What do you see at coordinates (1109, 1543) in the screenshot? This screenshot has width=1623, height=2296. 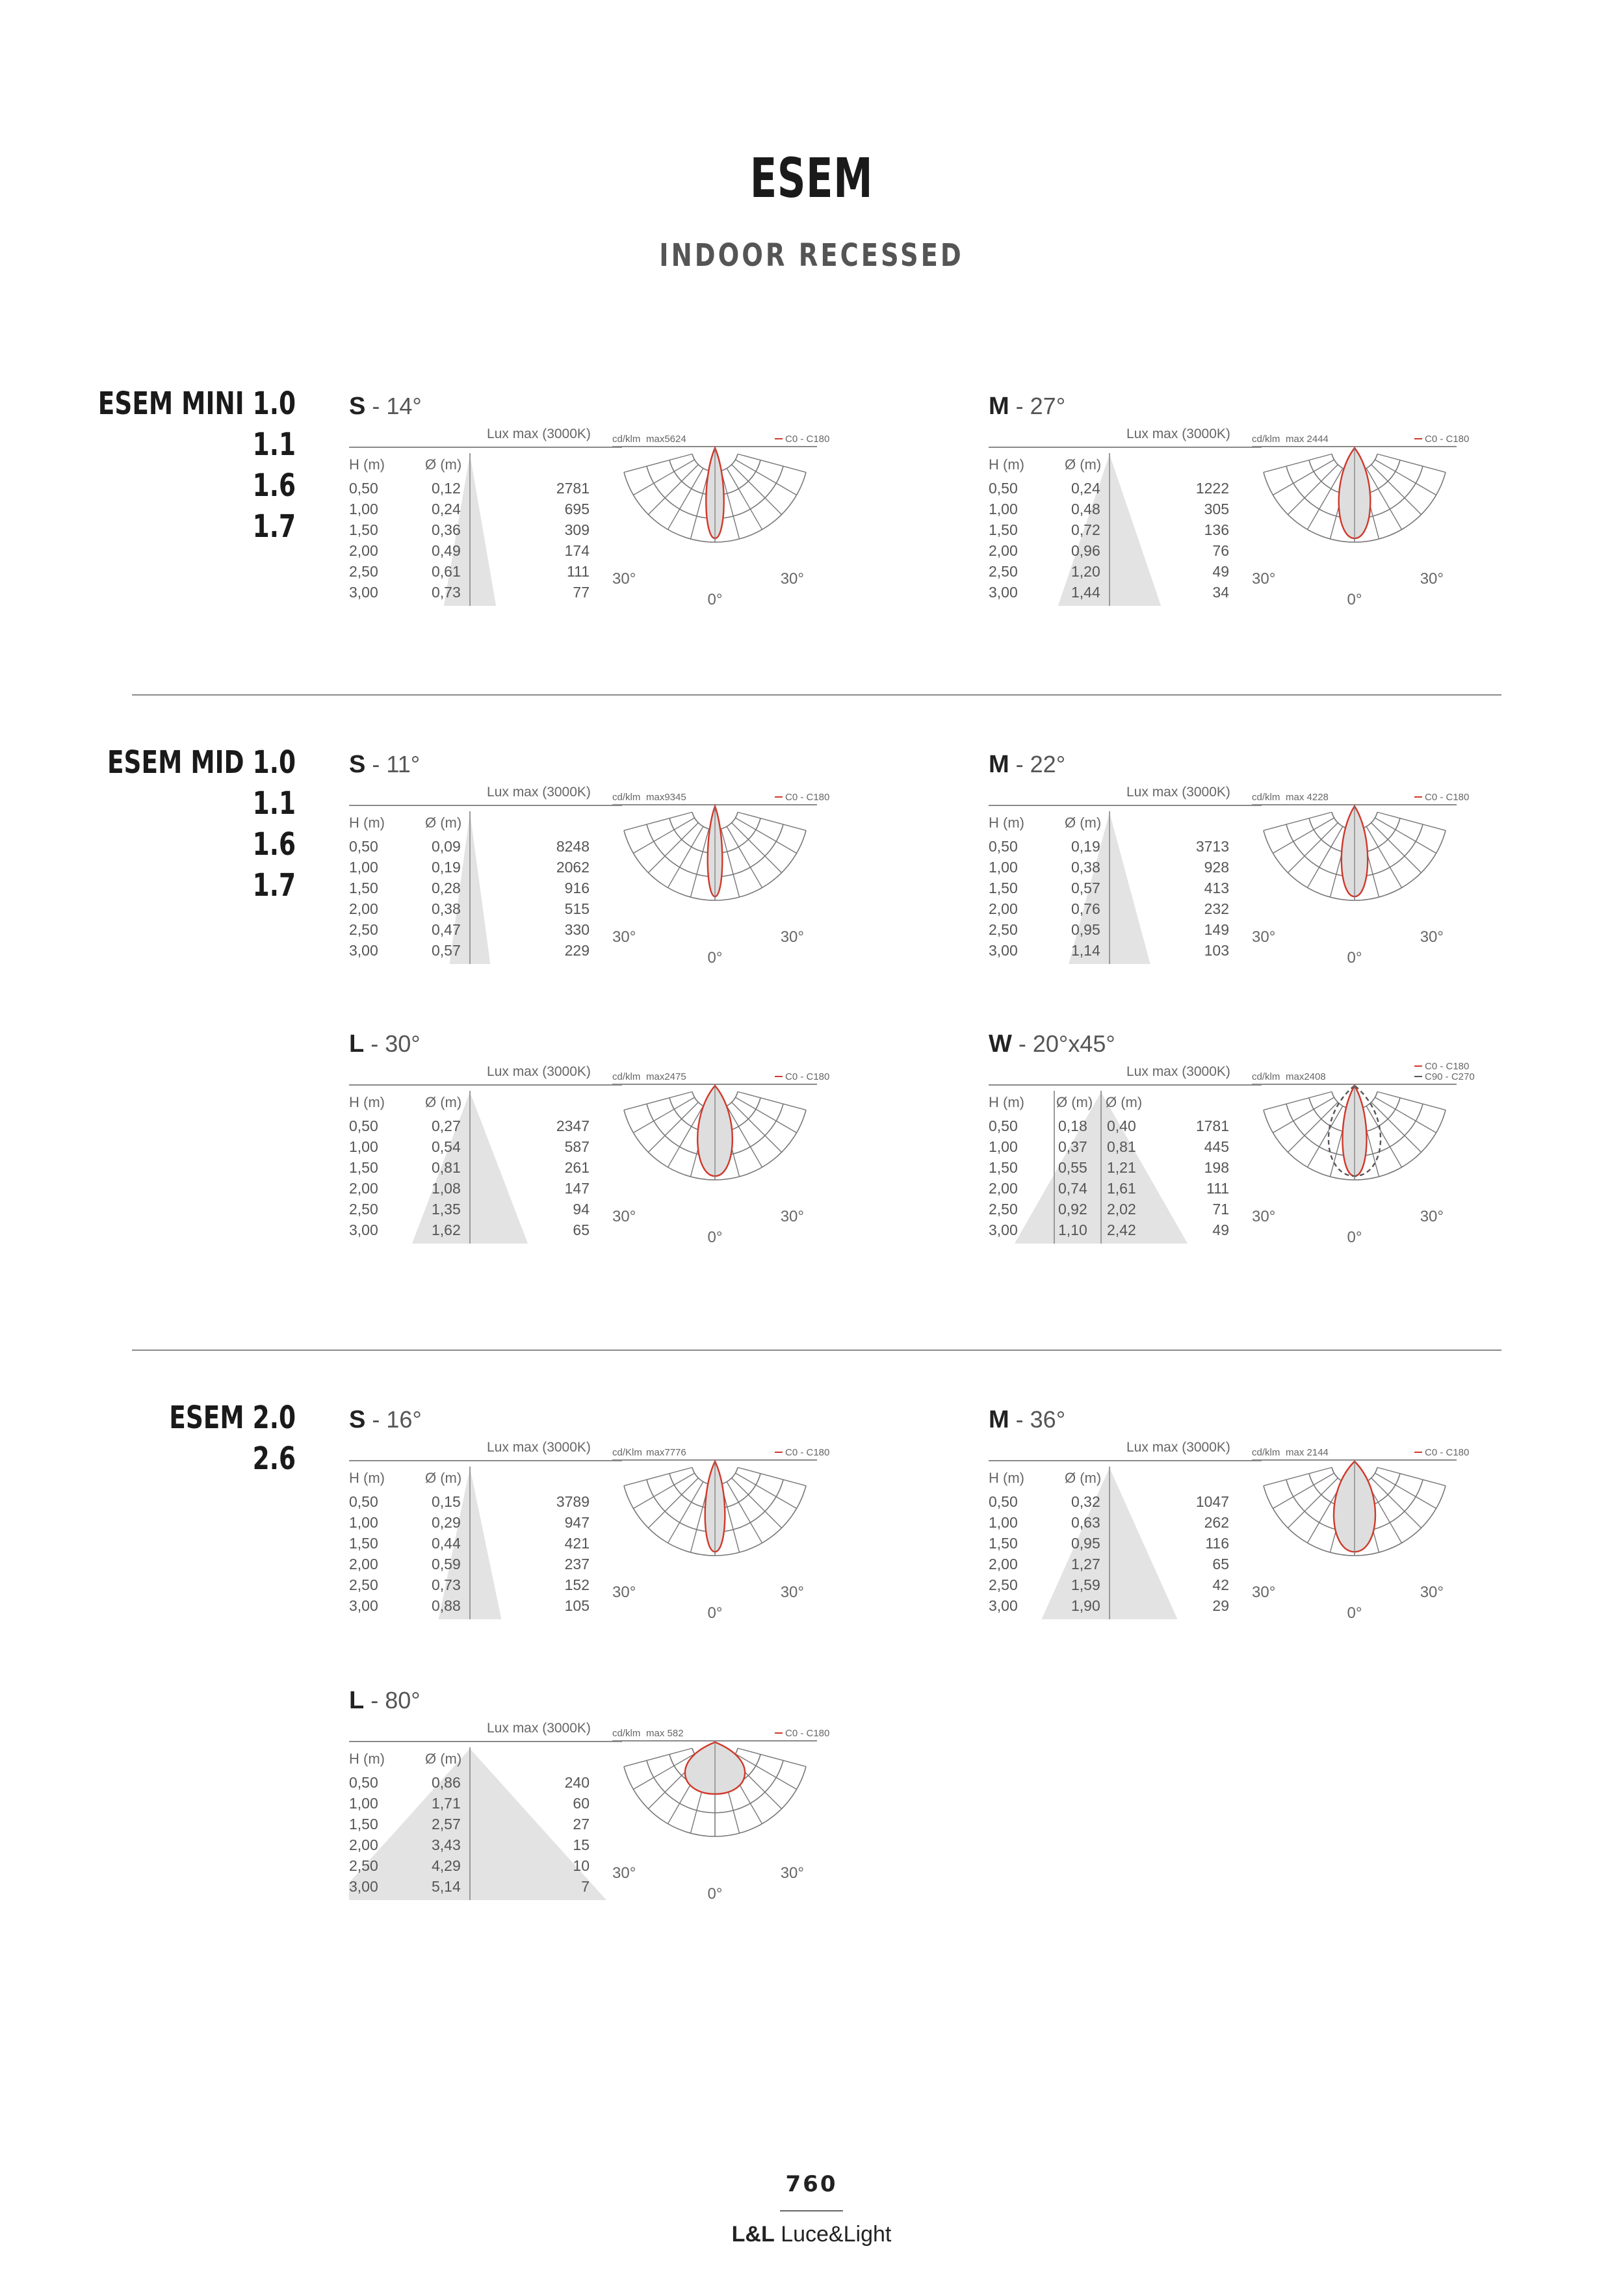 I see `beam-cone-shade` at bounding box center [1109, 1543].